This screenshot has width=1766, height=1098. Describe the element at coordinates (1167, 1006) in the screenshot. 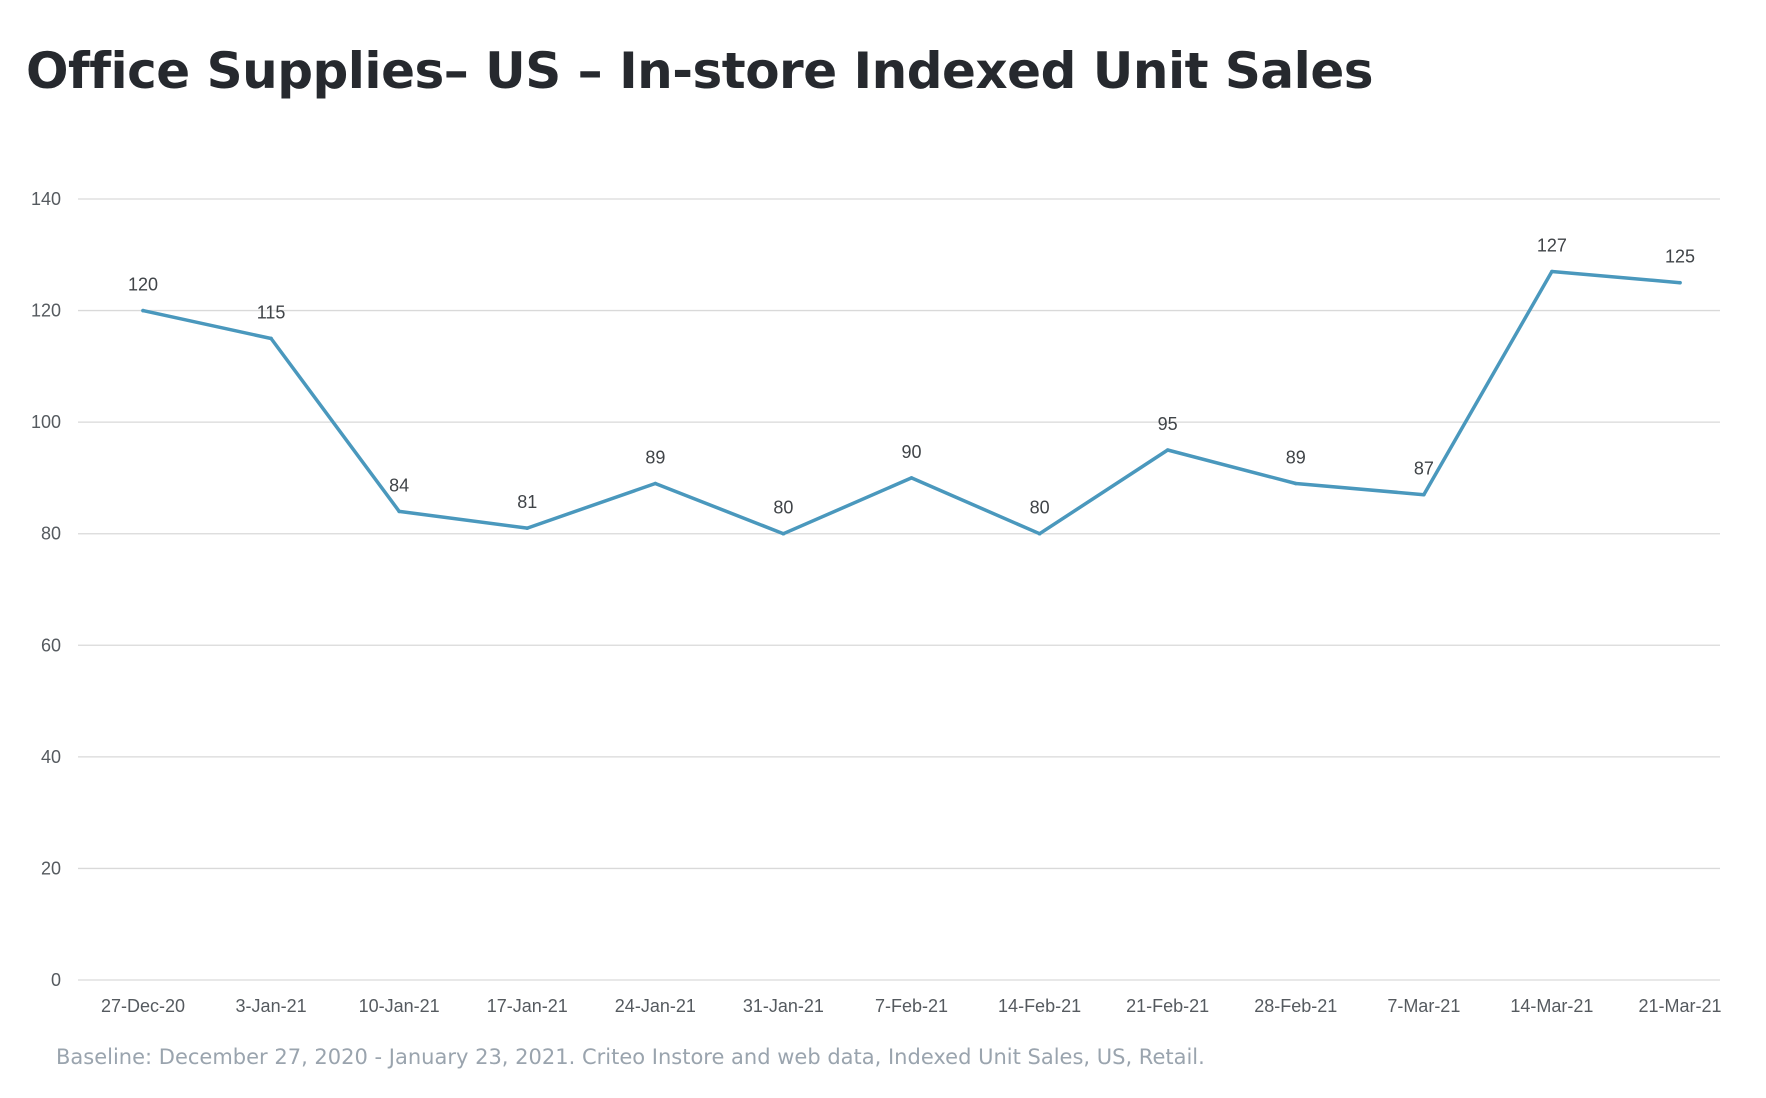

I see `x-tick-label: 21-Feb-21` at that location.